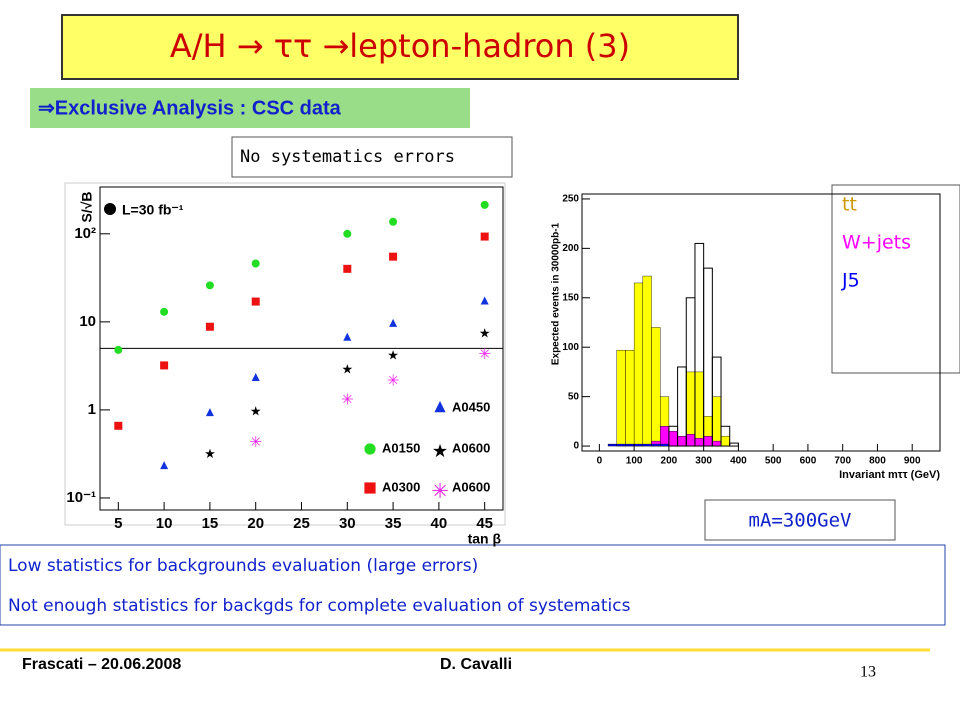 The image size is (960, 720). Describe the element at coordinates (761, 322) in the screenshot. I see `plot-area` at that location.